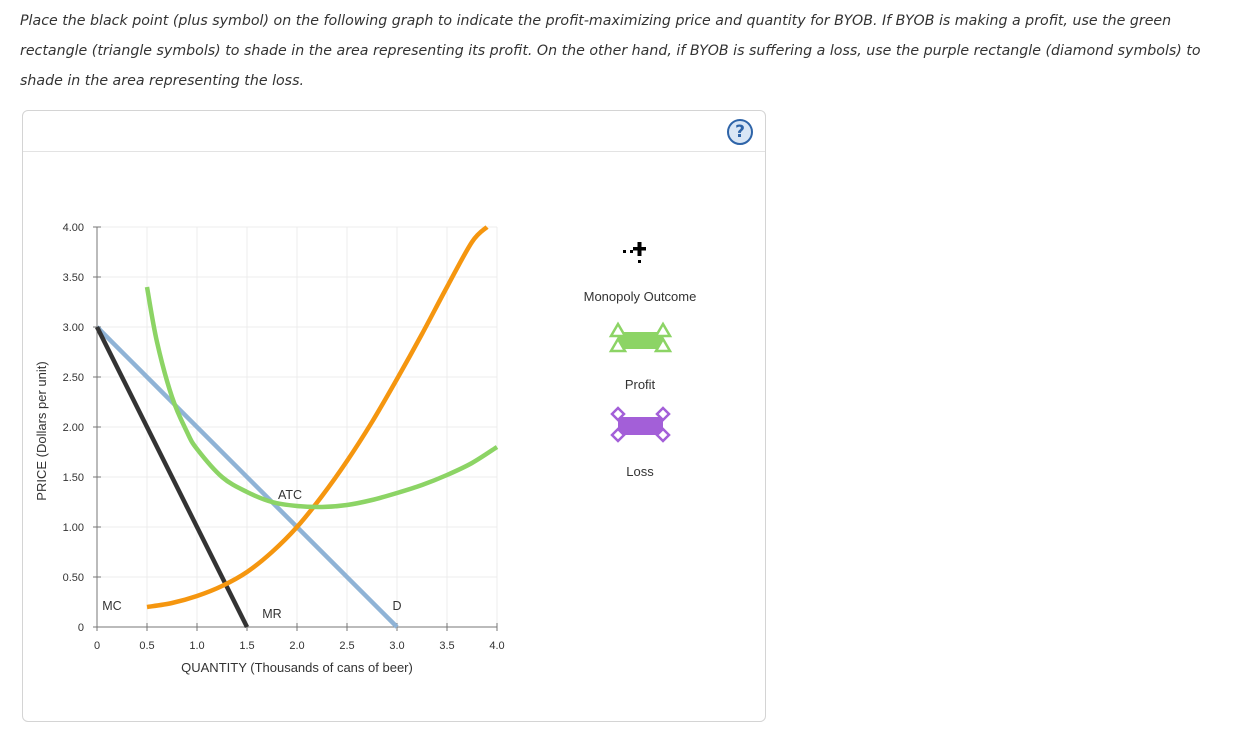  I want to click on x-tick-label: 3.5, so click(446, 646).